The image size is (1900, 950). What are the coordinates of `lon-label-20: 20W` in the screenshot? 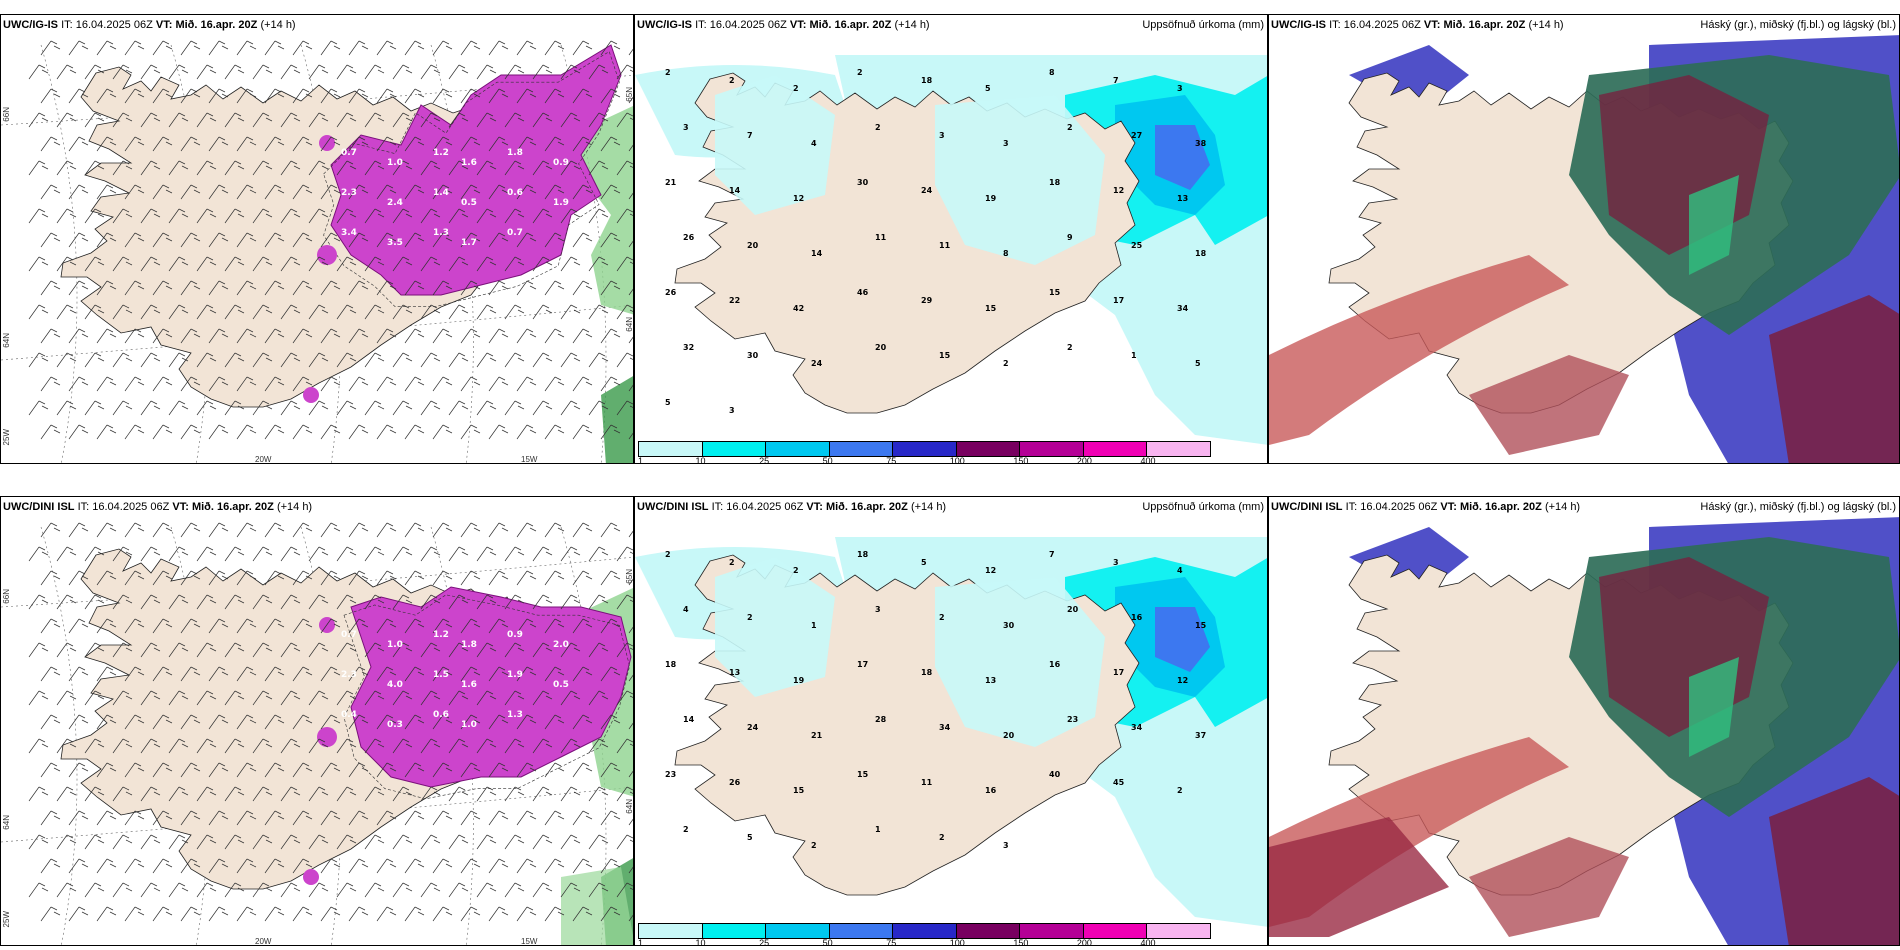 It's located at (263, 459).